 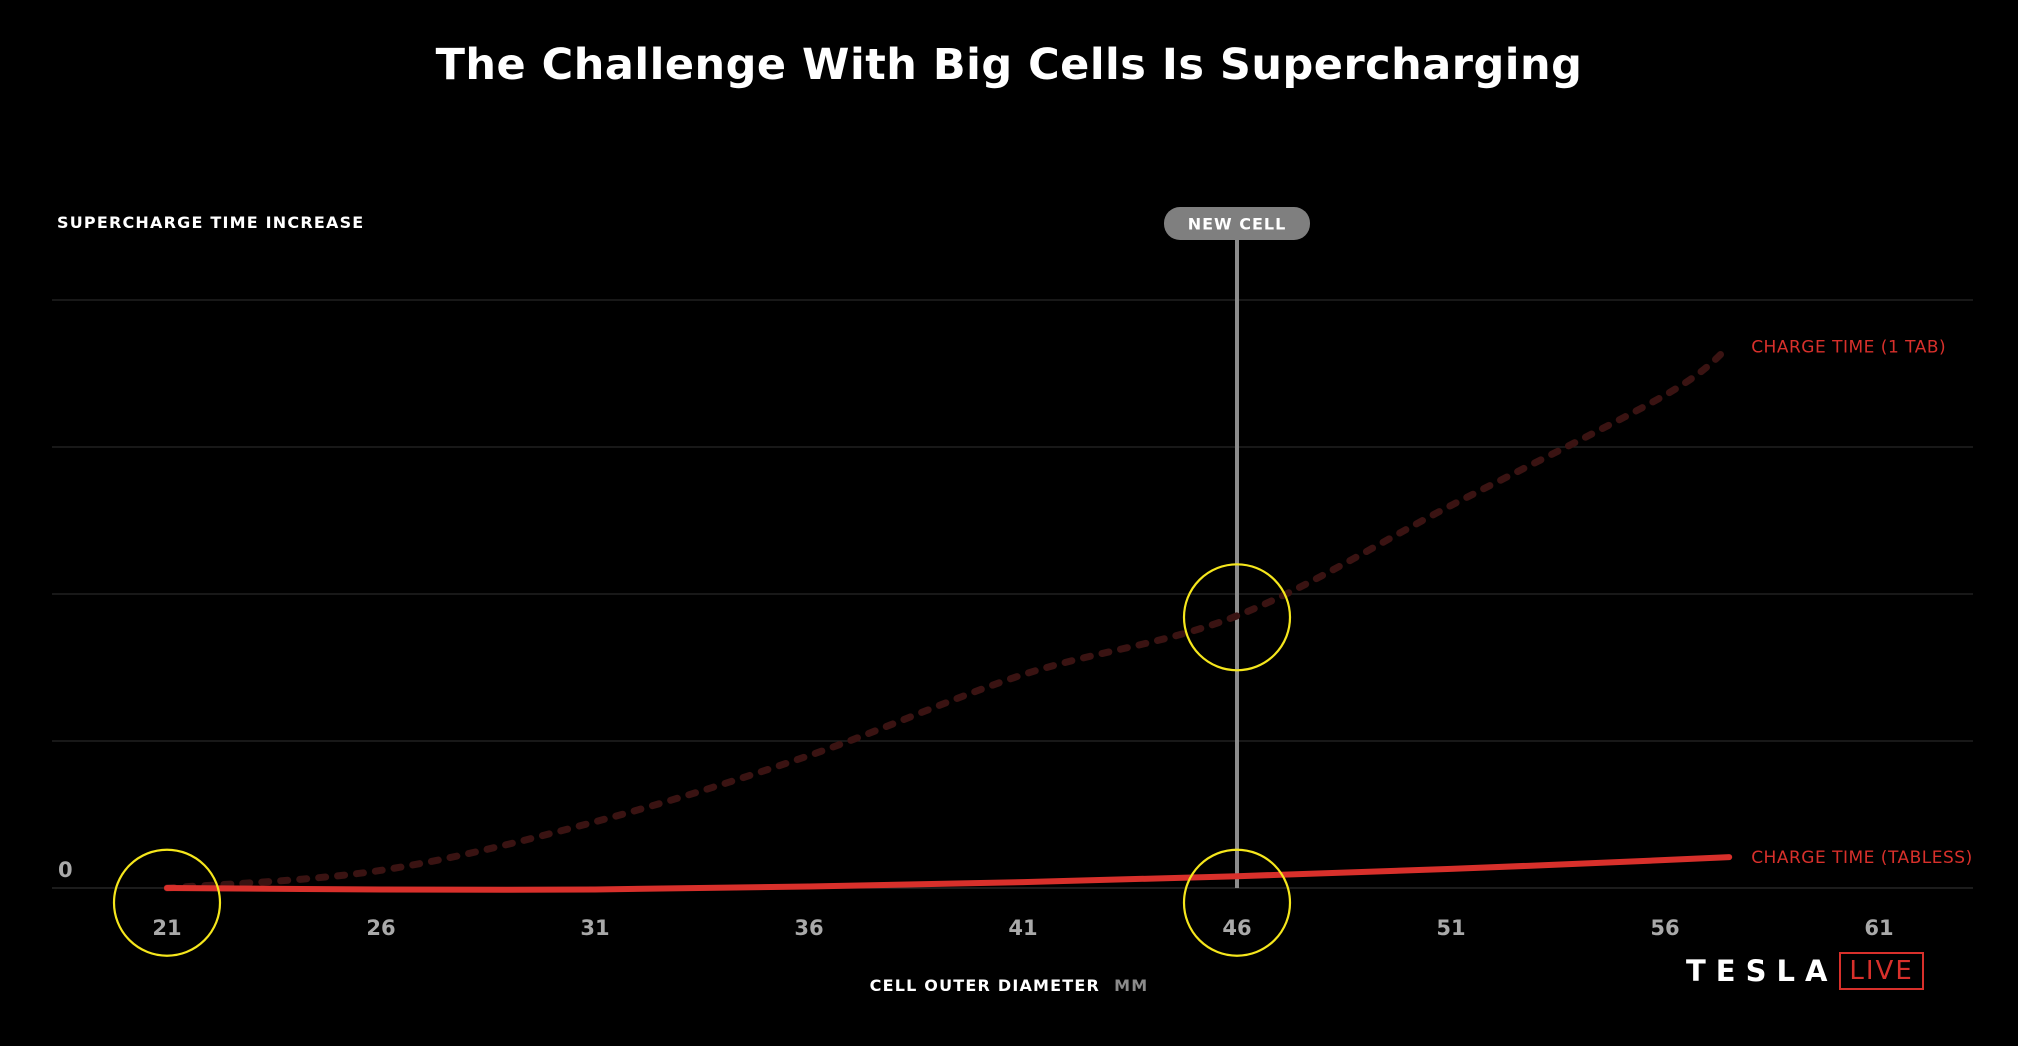 What do you see at coordinates (1237, 547) in the screenshot?
I see `new-cell-marker: NEW CELL` at bounding box center [1237, 547].